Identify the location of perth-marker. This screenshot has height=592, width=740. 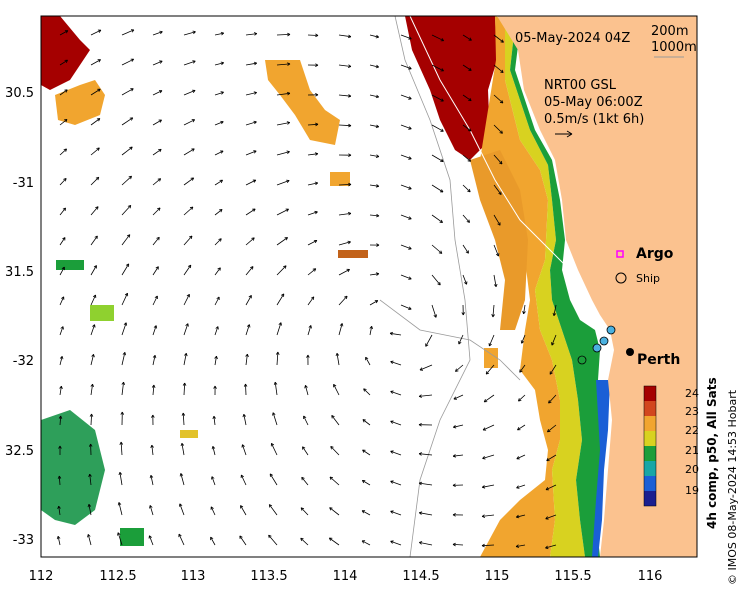
(630, 352).